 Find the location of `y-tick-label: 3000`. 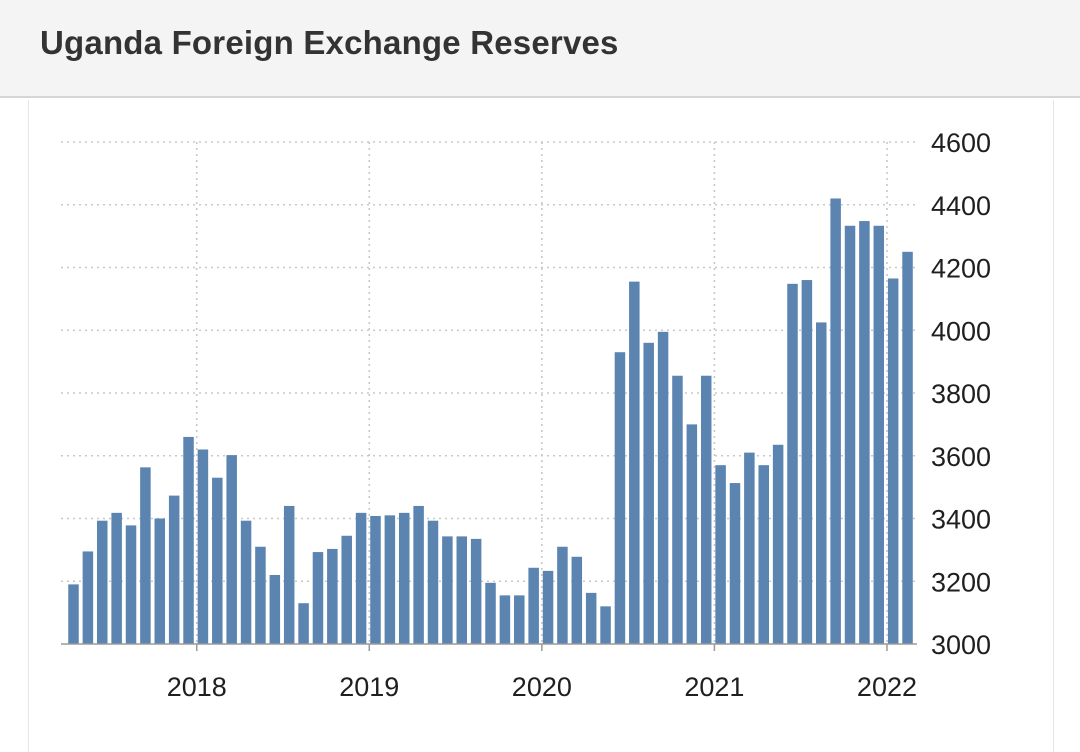

y-tick-label: 3000 is located at coordinates (961, 645).